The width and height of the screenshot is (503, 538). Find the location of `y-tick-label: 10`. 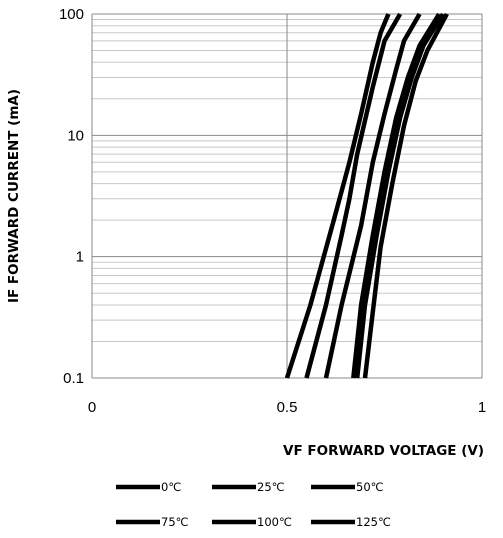

y-tick-label: 10 is located at coordinates (75, 135).